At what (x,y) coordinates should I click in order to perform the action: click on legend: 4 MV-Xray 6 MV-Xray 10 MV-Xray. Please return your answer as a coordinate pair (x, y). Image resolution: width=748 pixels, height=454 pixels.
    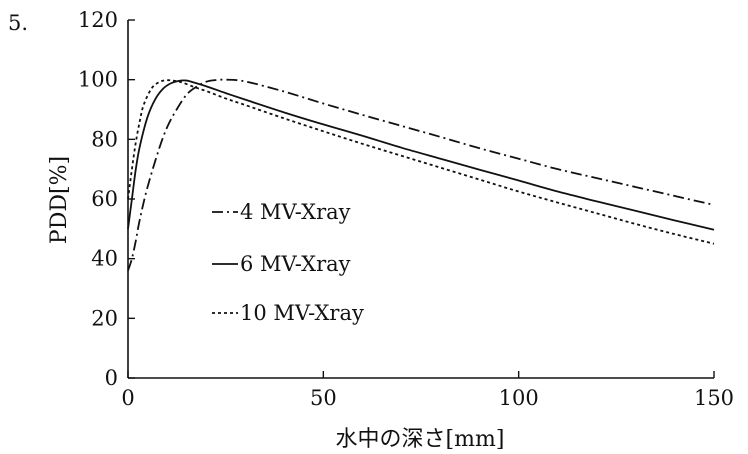
    Looking at the image, I should click on (288, 262).